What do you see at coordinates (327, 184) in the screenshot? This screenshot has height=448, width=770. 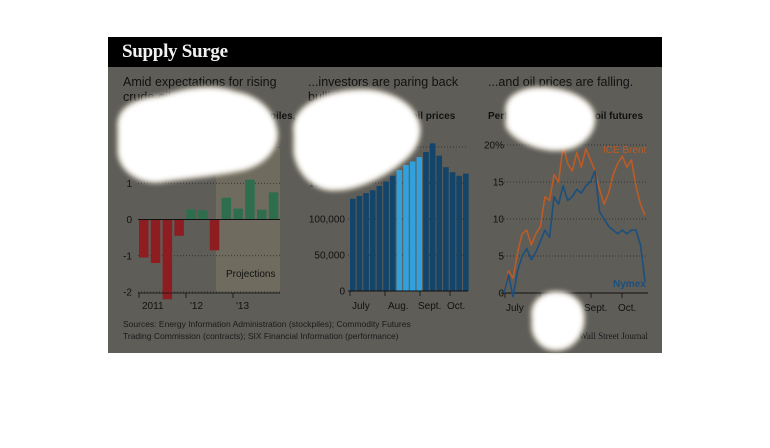 I see `y-tick-label: 150,000` at bounding box center [327, 184].